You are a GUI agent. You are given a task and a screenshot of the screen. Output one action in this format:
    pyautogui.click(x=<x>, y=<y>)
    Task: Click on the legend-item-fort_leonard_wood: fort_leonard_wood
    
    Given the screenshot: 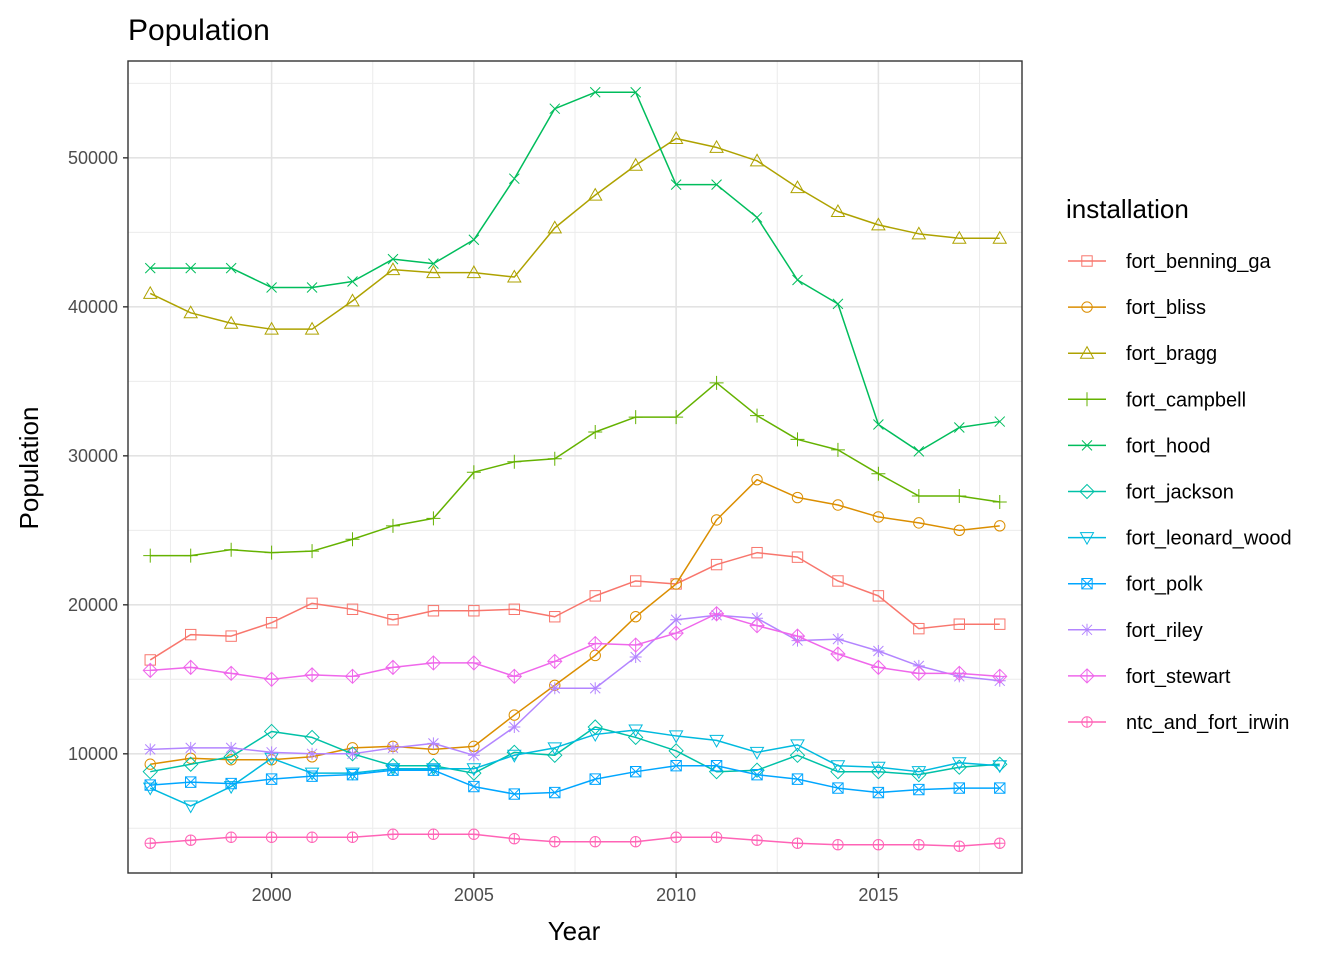 What is the action you would take?
    pyautogui.click(x=1180, y=539)
    